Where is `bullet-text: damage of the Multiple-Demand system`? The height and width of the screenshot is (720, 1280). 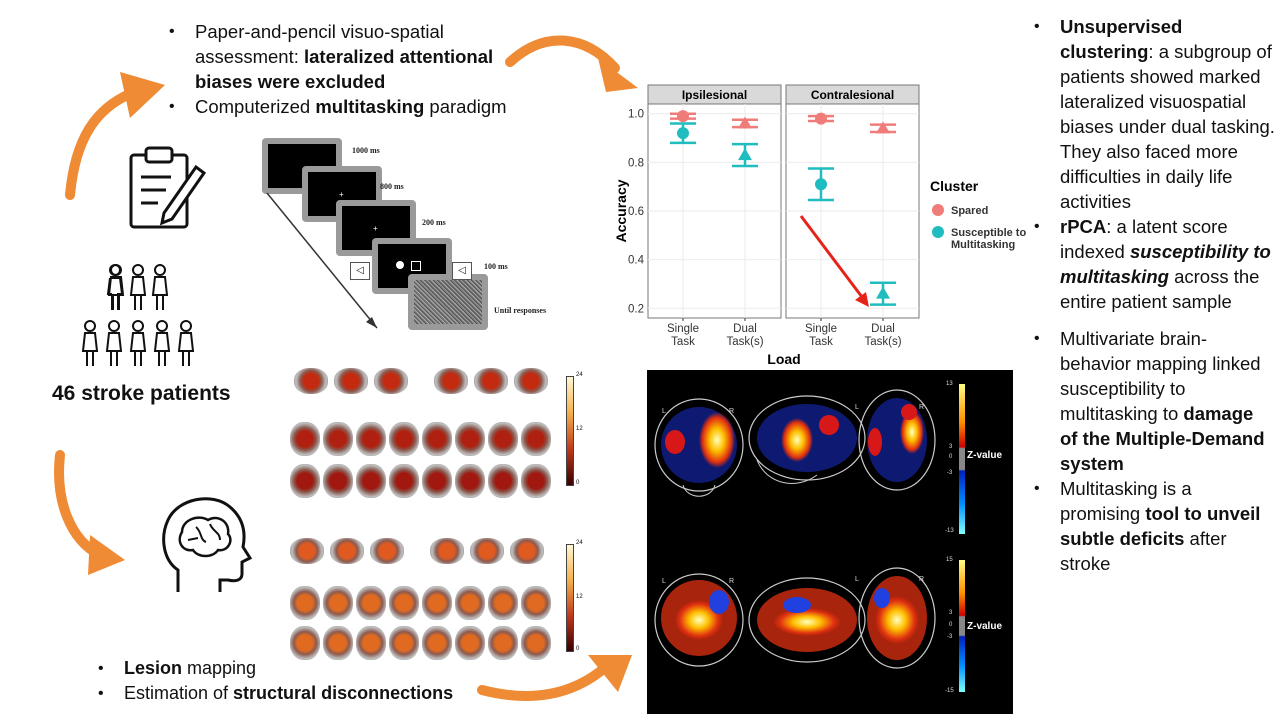
bullet-text: damage of the Multiple-Demand system is located at coordinates (1162, 438).